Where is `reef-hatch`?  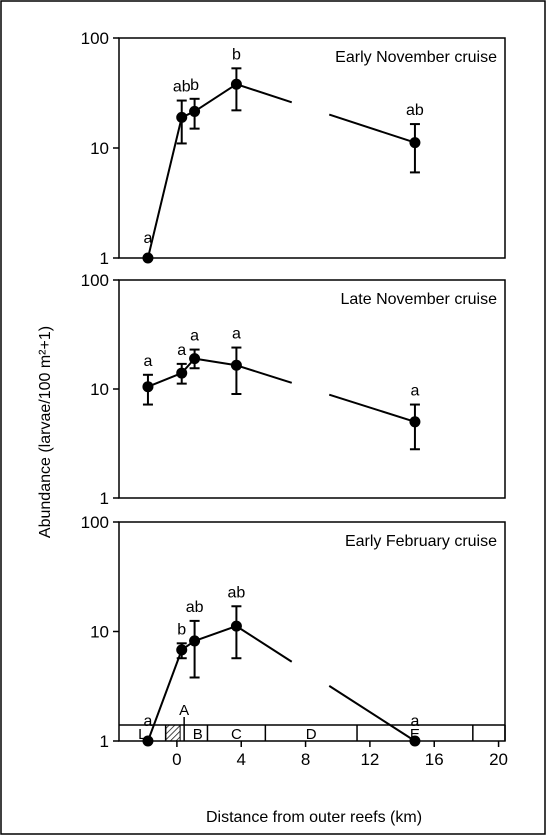
reef-hatch is located at coordinates (173, 733).